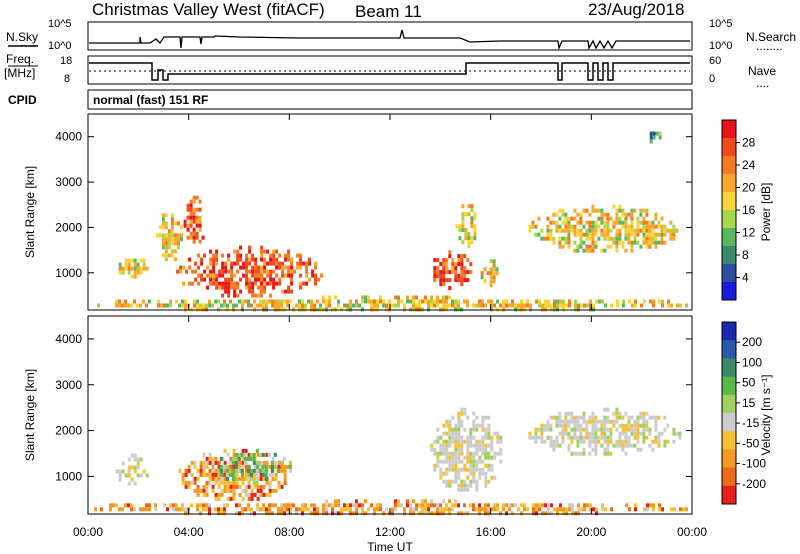 This screenshot has width=800, height=554. I want to click on colorbar-swatch, so click(729, 165).